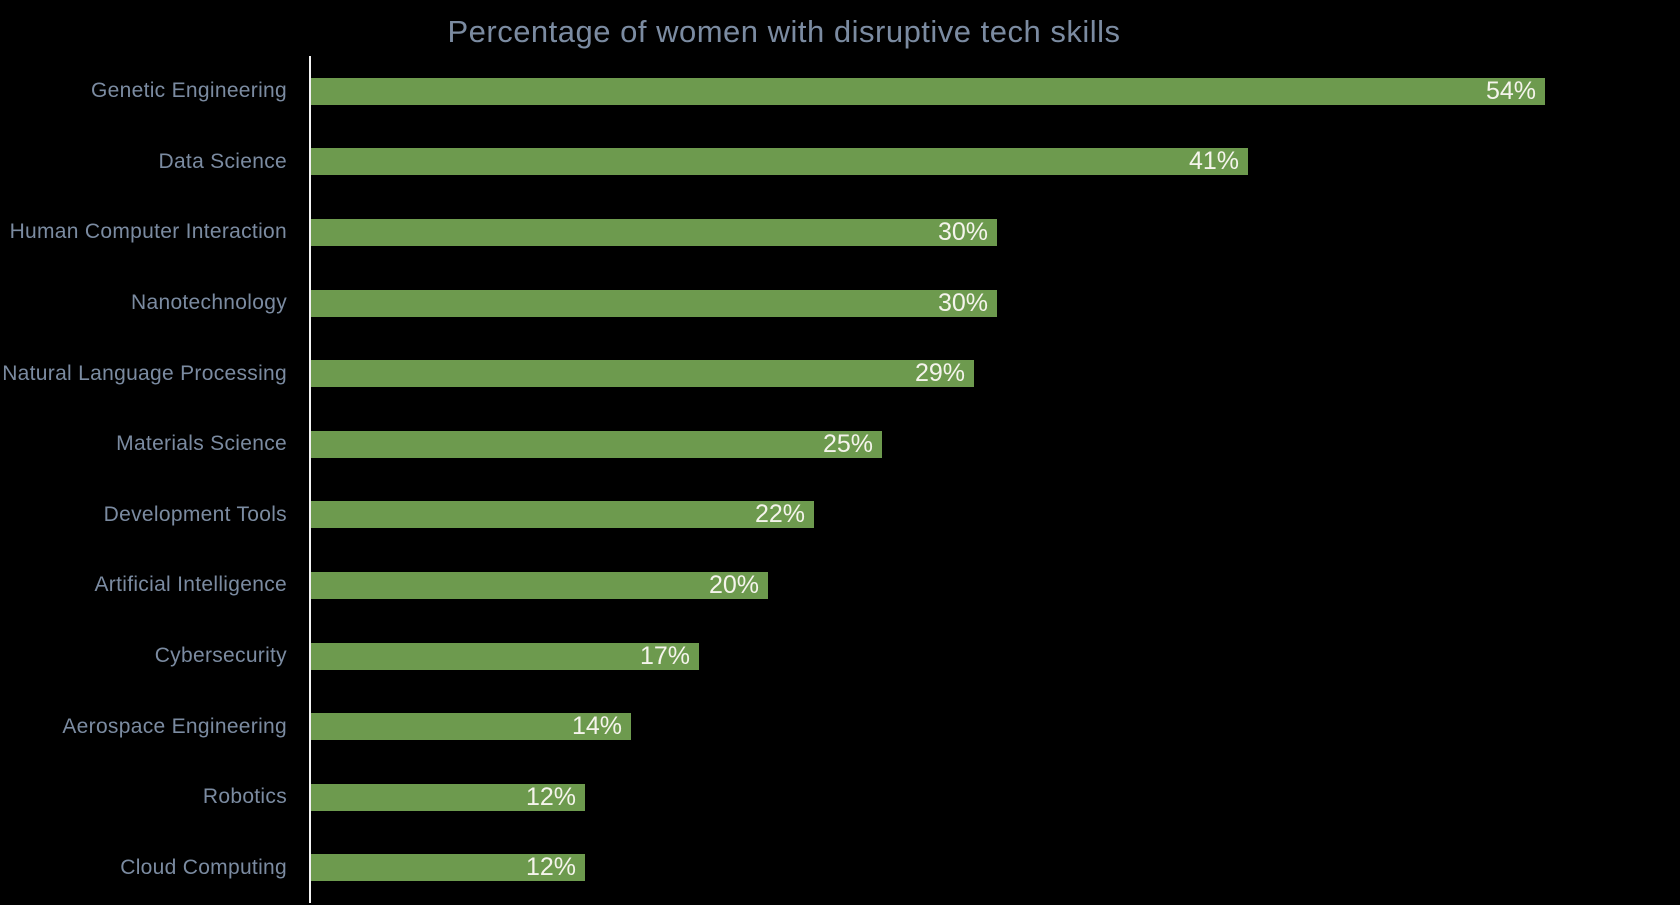  I want to click on bar: 20%, so click(539, 584).